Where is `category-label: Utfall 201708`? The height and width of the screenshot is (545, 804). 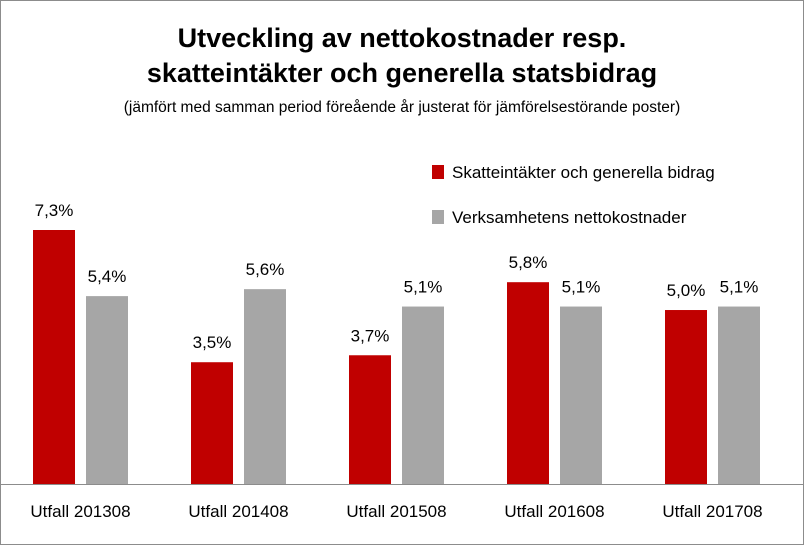
category-label: Utfall 201708 is located at coordinates (712, 511).